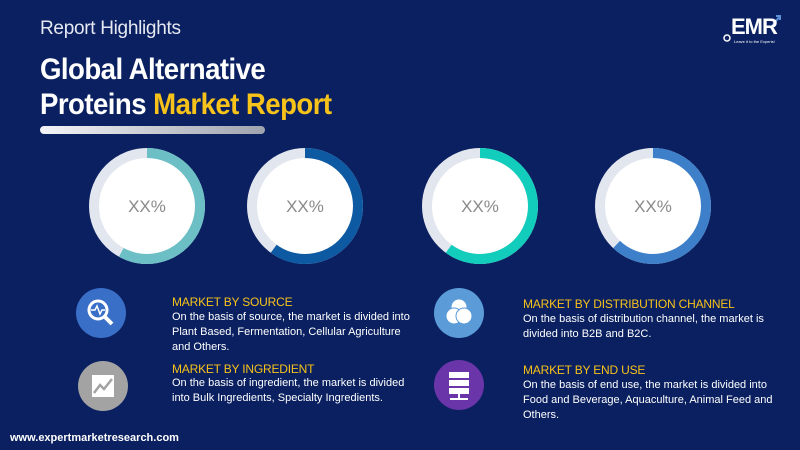  Describe the element at coordinates (629, 304) in the screenshot. I see `heading-distribution: MARKET BY DISTRIBUTION CHANNEL` at that location.